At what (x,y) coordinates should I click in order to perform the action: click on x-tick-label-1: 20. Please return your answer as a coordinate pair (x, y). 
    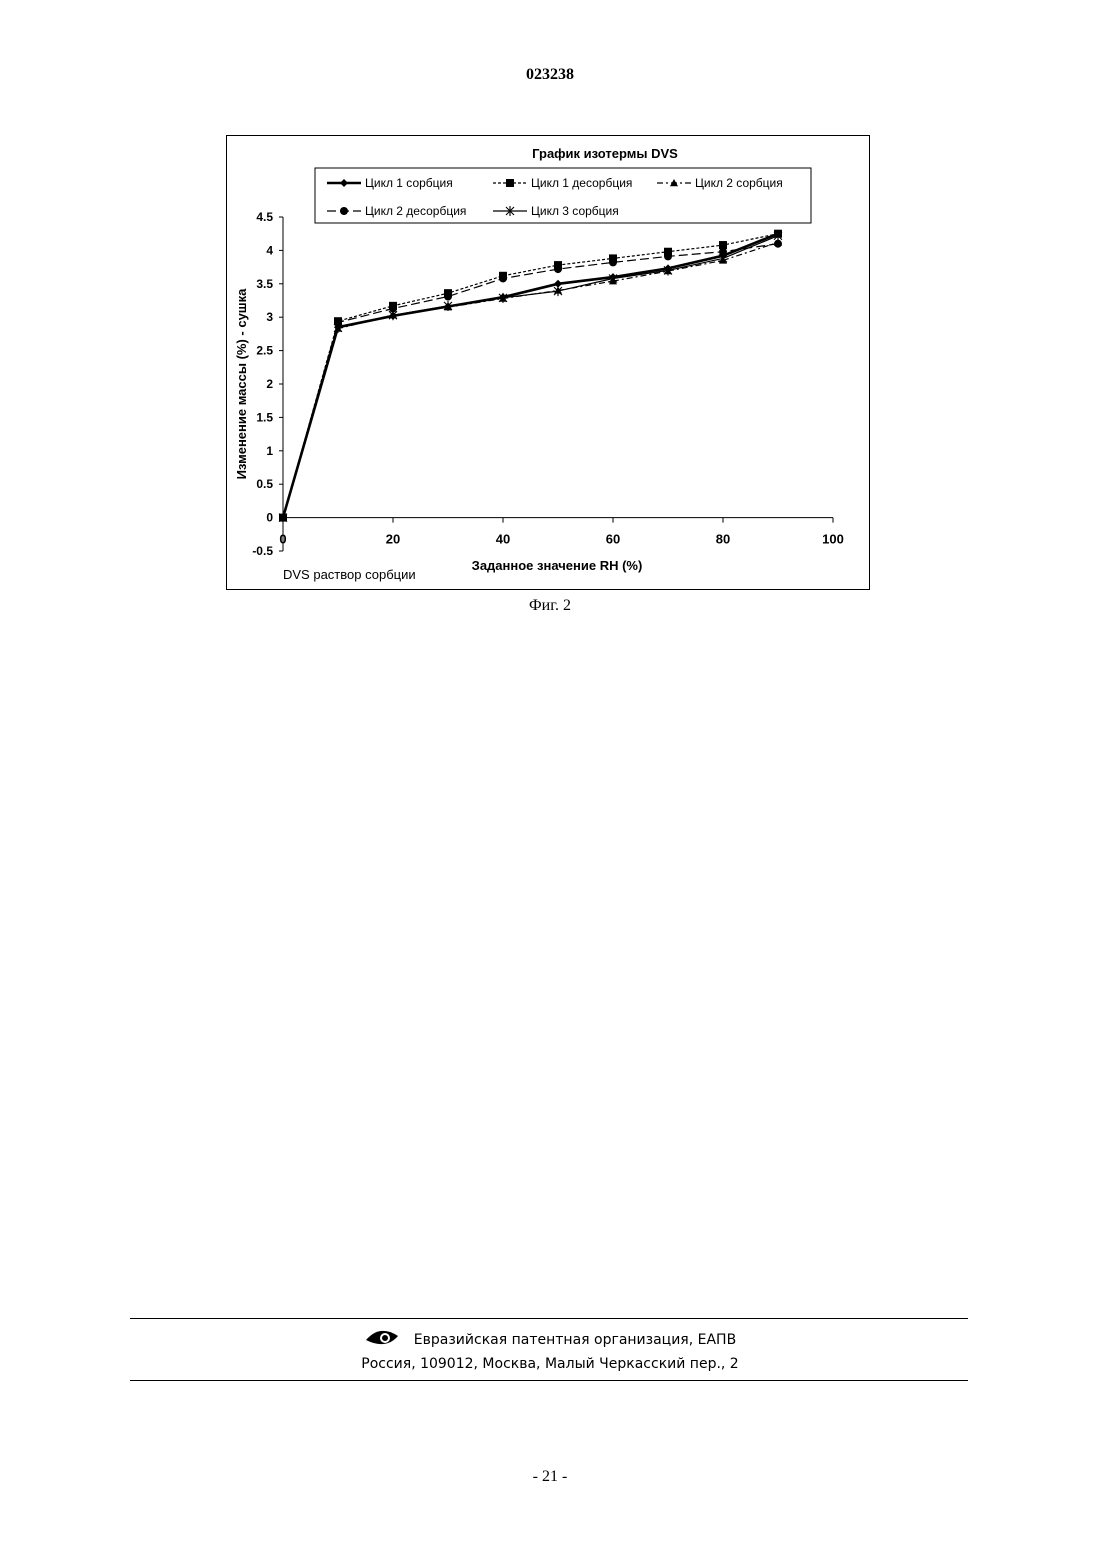
    Looking at the image, I should click on (393, 539).